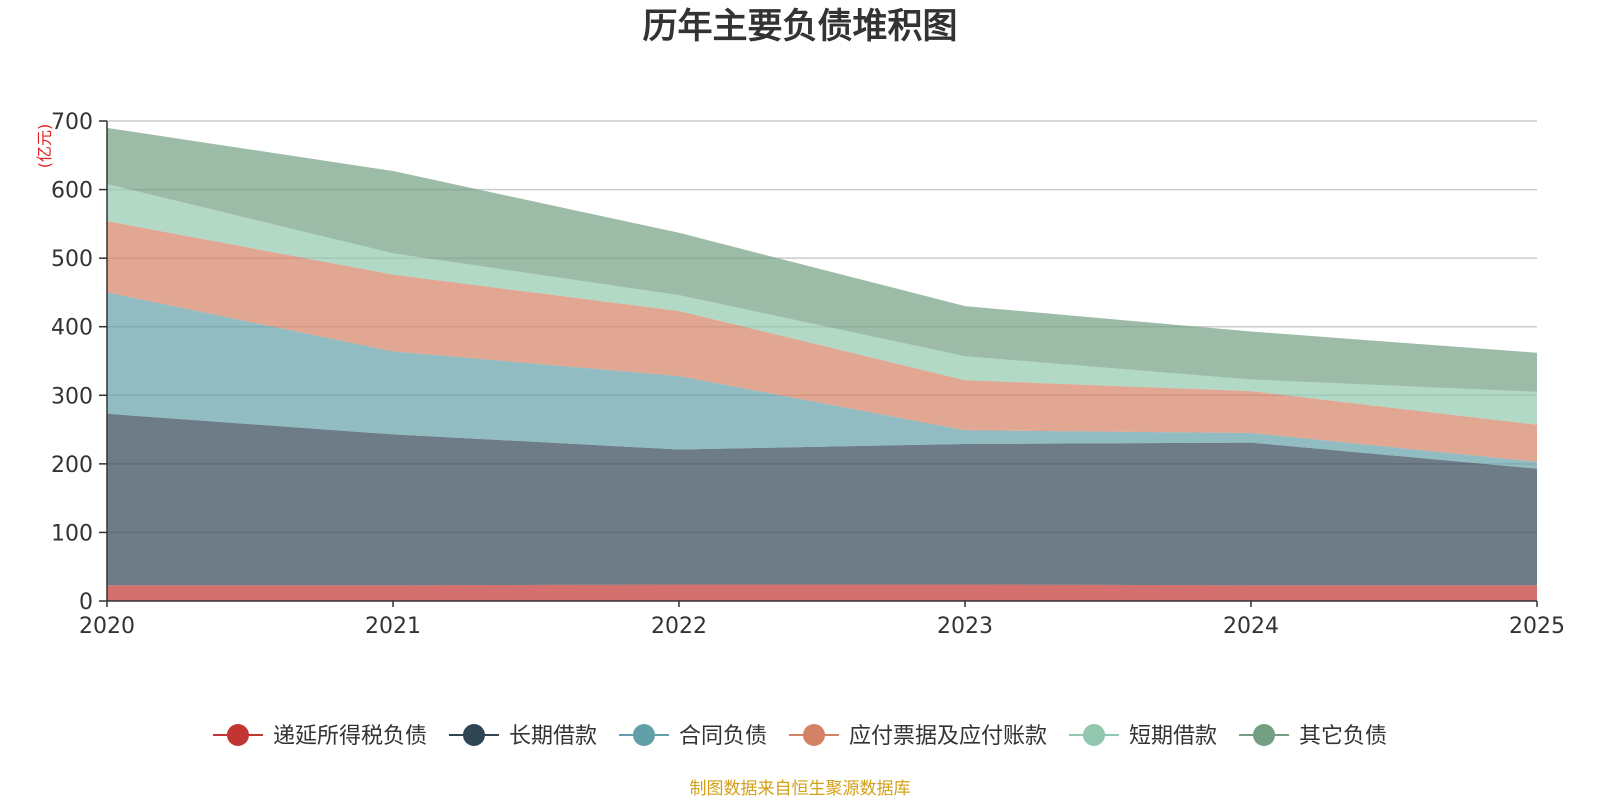  What do you see at coordinates (86, 602) in the screenshot?
I see `y-tick-label: 0` at bounding box center [86, 602].